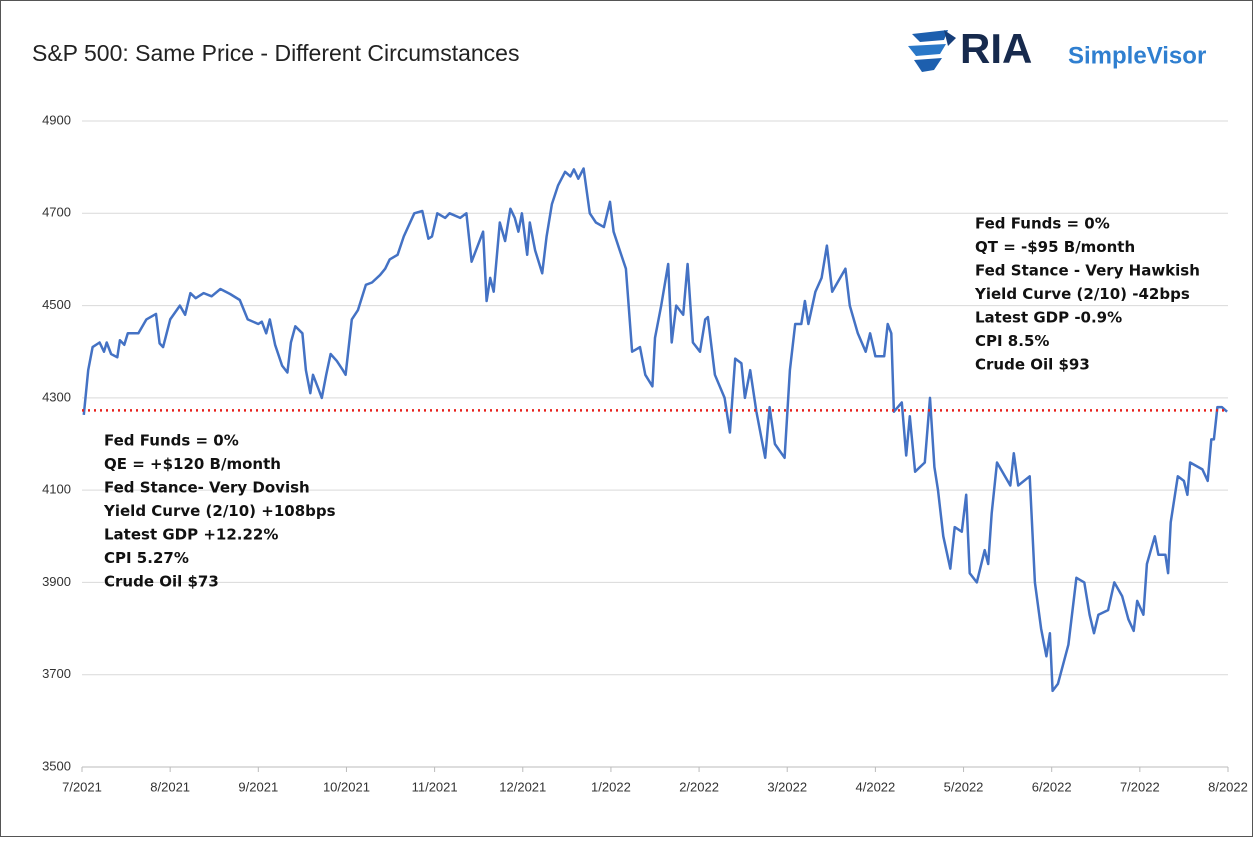 Image resolution: width=1253 pixels, height=842 pixels. I want to click on y-tick-label: 3500, so click(56, 765).